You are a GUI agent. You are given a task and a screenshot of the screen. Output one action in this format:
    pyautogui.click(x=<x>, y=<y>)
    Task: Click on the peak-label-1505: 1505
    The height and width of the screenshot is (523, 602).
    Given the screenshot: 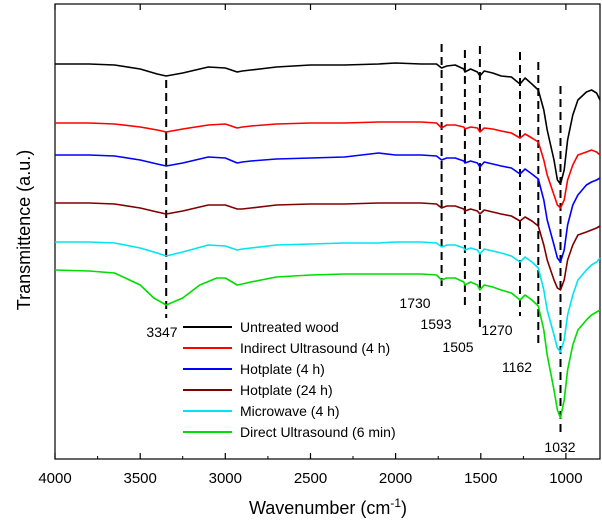 What is the action you would take?
    pyautogui.click(x=457, y=347)
    